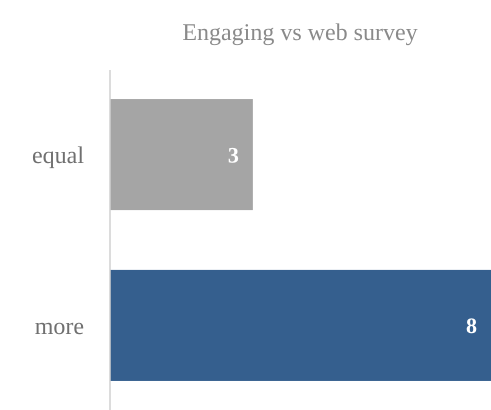 This screenshot has width=491, height=410. What do you see at coordinates (59, 327) in the screenshot?
I see `y-tick-label: more` at bounding box center [59, 327].